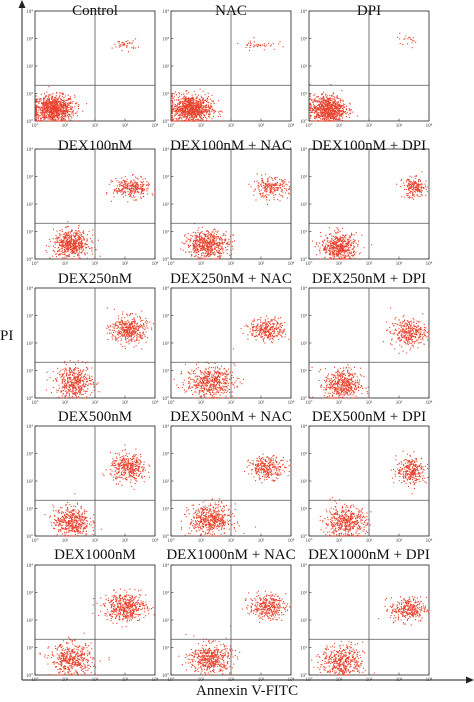  What do you see at coordinates (165, 260) in the screenshot?
I see `y-tick-label: 10°` at bounding box center [165, 260].